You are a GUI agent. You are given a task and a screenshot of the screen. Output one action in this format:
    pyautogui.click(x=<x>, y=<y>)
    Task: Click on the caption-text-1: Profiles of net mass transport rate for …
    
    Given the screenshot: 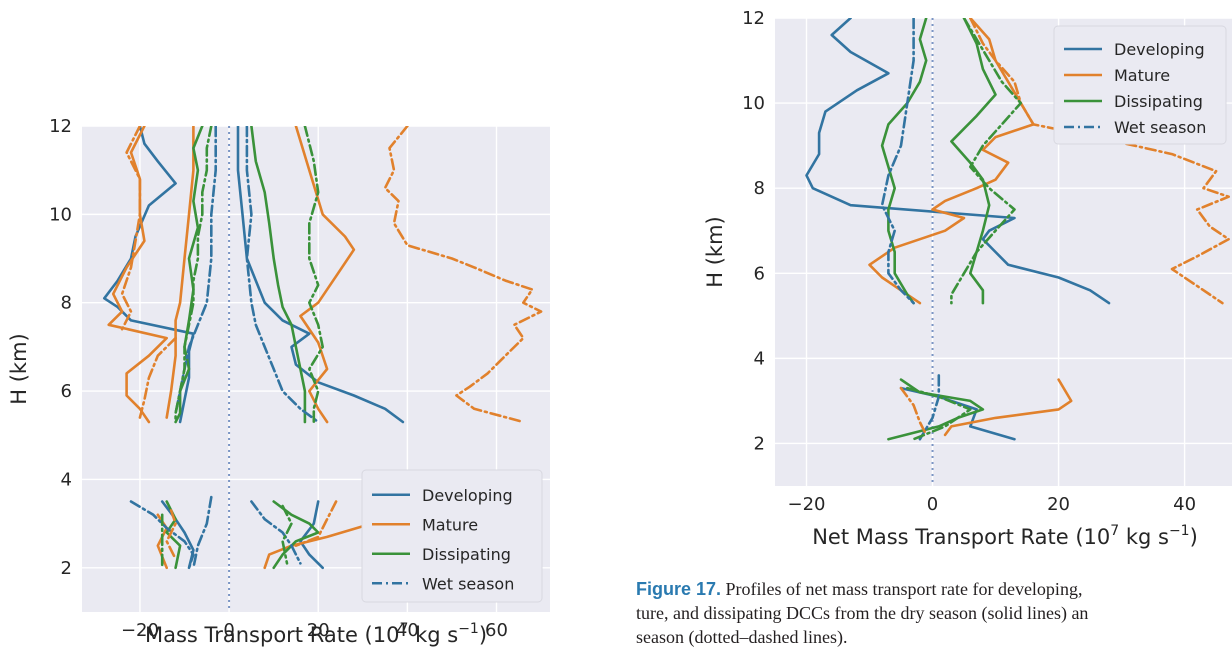 What is the action you would take?
    pyautogui.click(x=902, y=589)
    